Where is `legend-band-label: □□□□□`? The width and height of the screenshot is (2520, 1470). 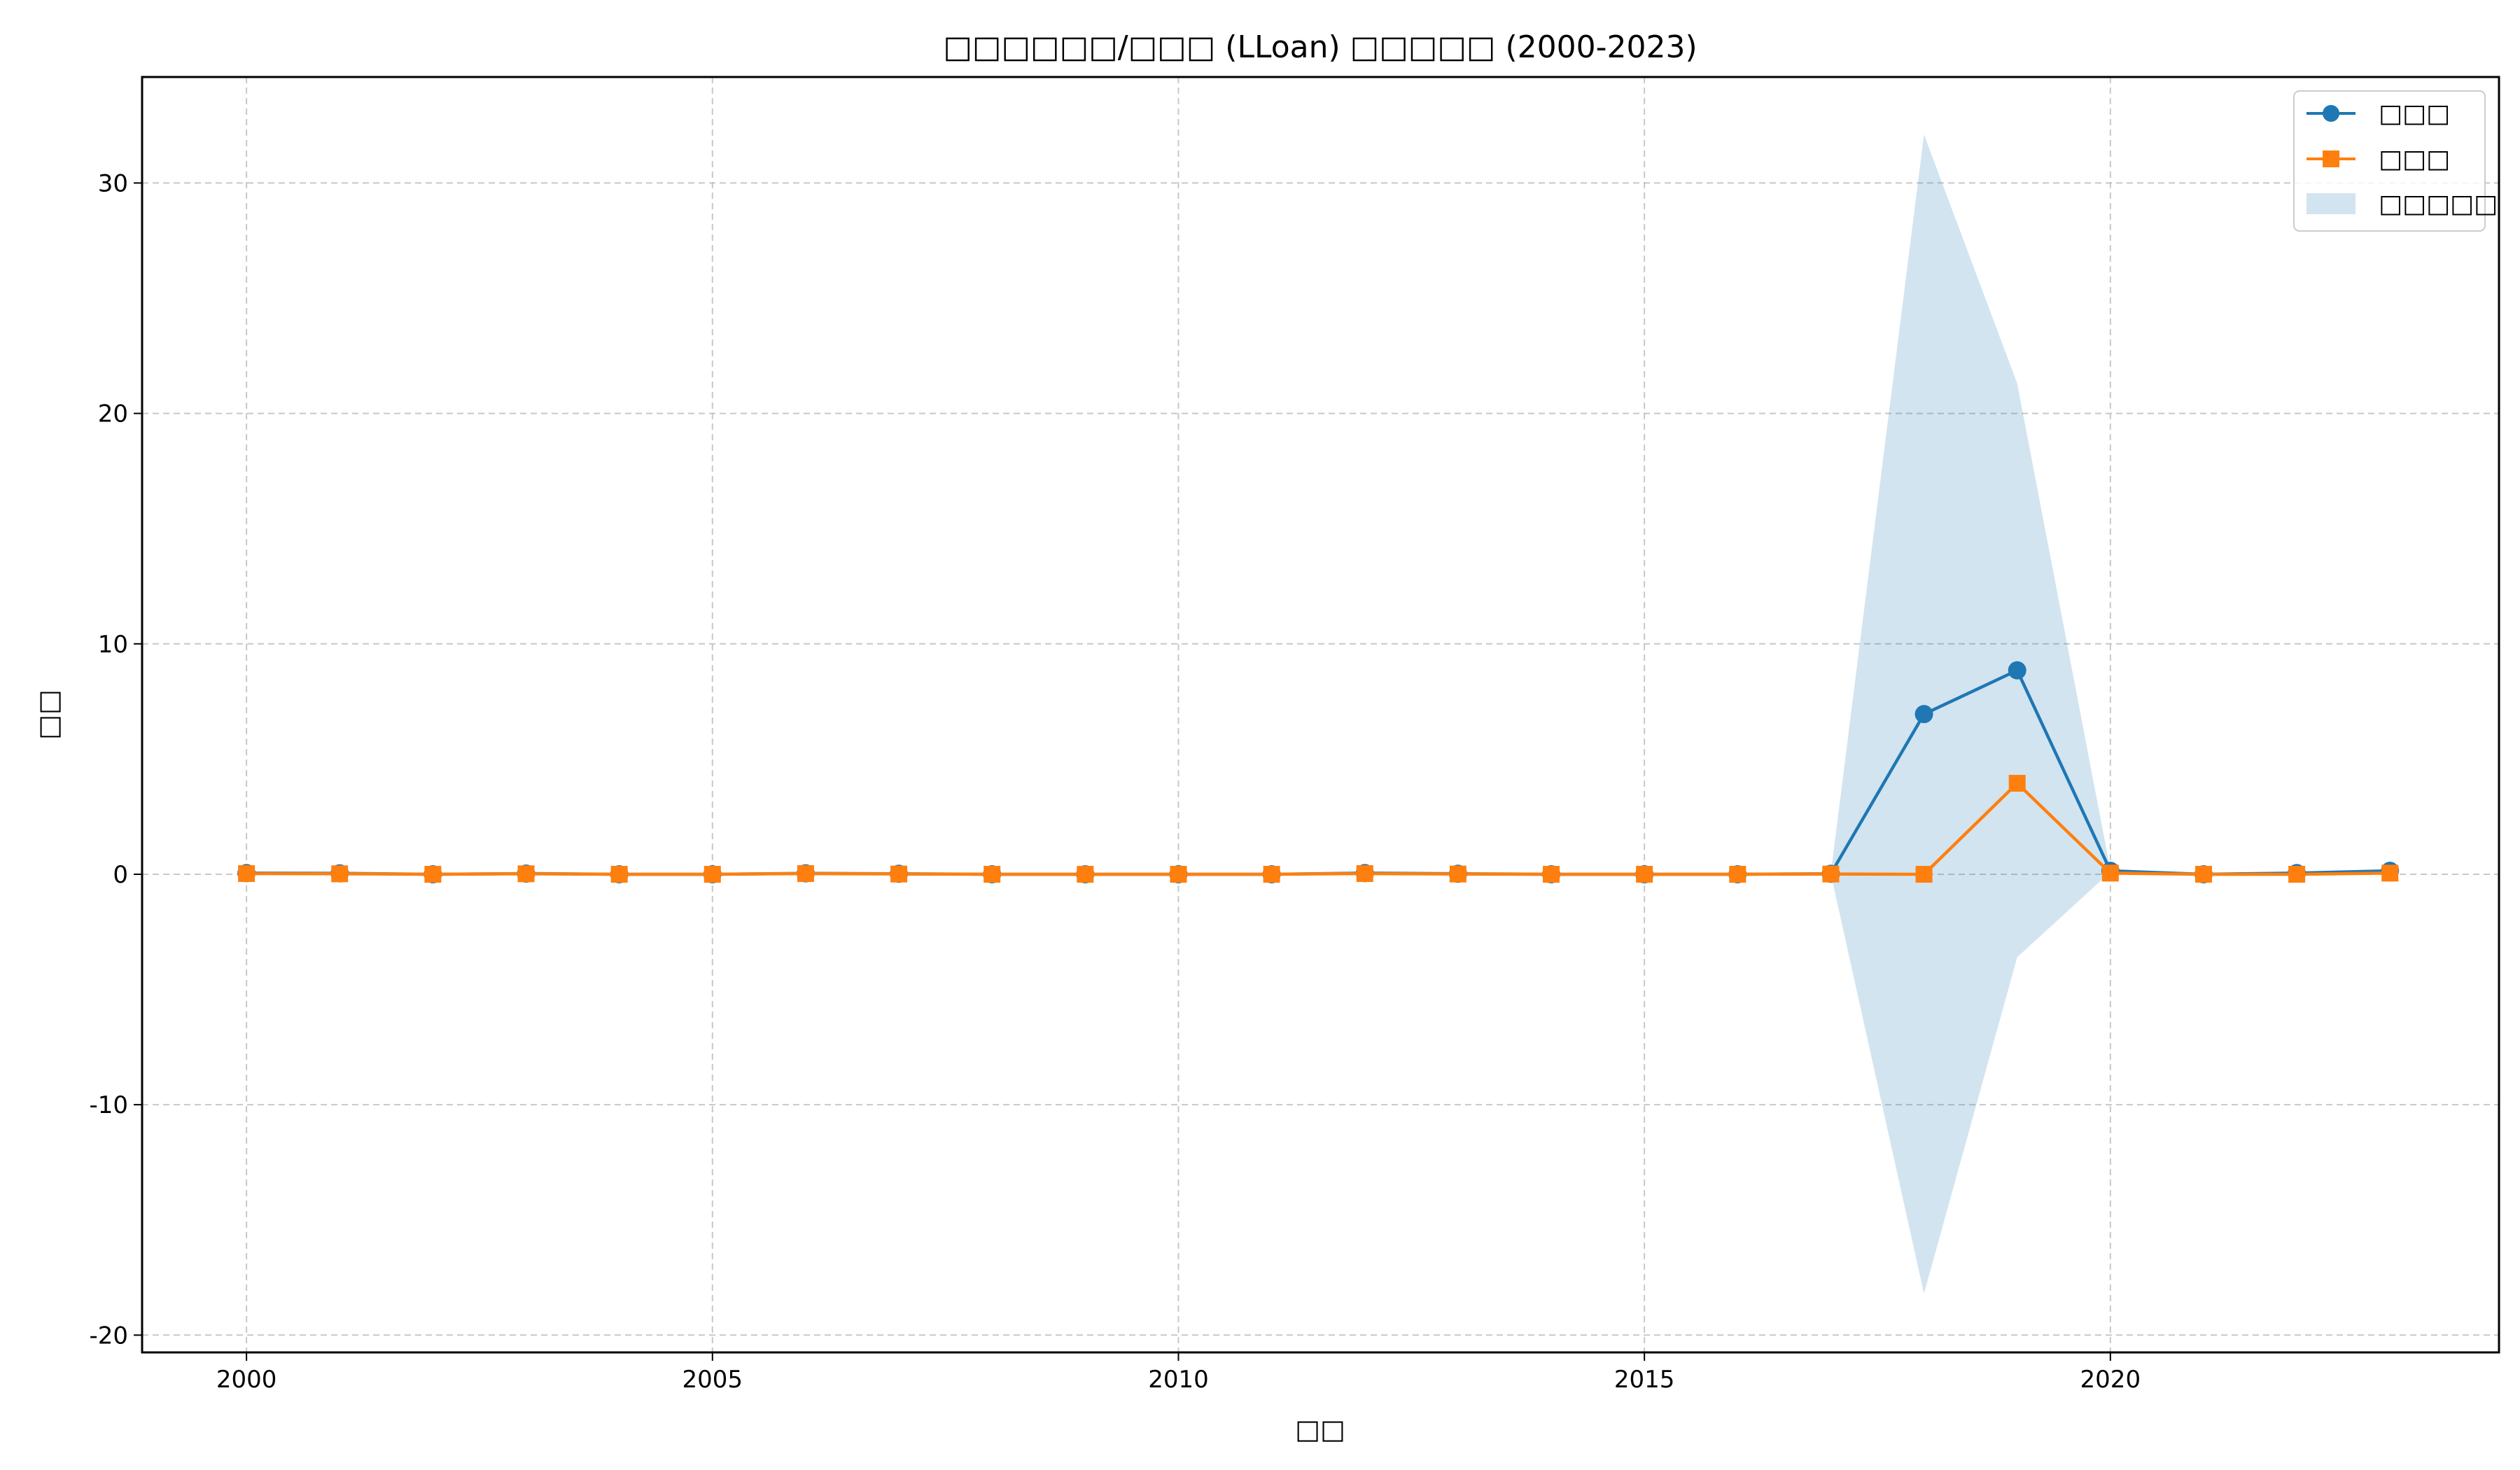
legend-band-label: □□□□□ is located at coordinates (2438, 204).